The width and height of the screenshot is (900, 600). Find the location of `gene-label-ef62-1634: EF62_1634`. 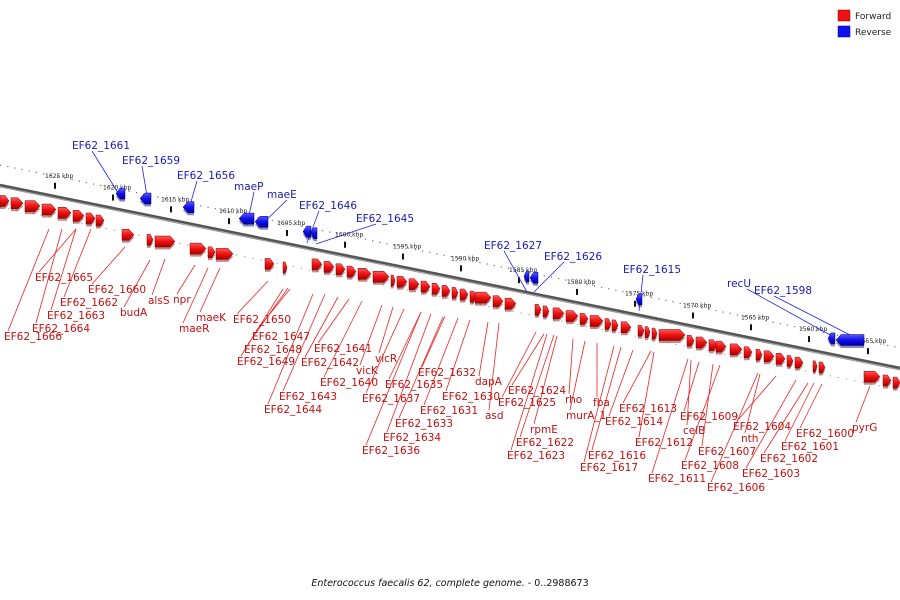

gene-label-ef62-1634: EF62_1634 is located at coordinates (412, 438).